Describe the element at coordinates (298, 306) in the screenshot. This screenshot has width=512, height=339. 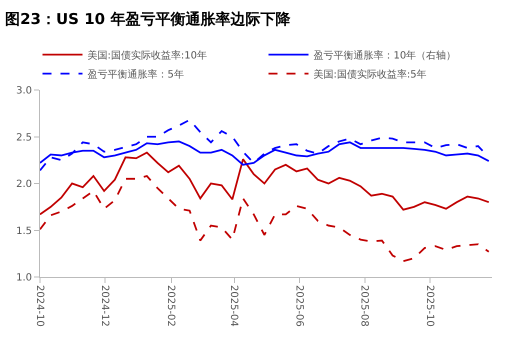
I see `x-tick-label: 2025-06` at that location.